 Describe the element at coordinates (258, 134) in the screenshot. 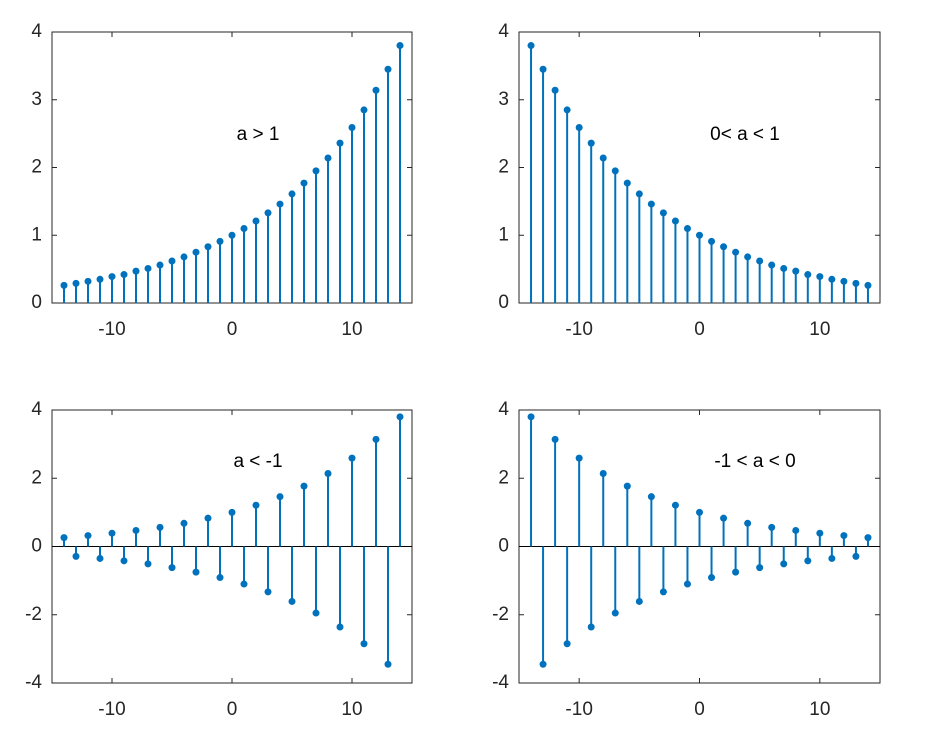

I see `annotation: a > 1` at that location.